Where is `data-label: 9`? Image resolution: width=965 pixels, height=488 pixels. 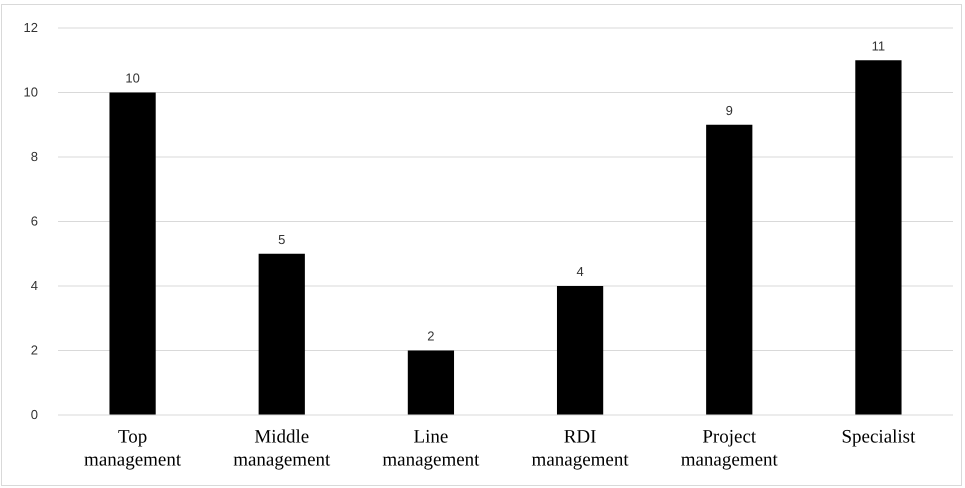
data-label: 9 is located at coordinates (729, 110).